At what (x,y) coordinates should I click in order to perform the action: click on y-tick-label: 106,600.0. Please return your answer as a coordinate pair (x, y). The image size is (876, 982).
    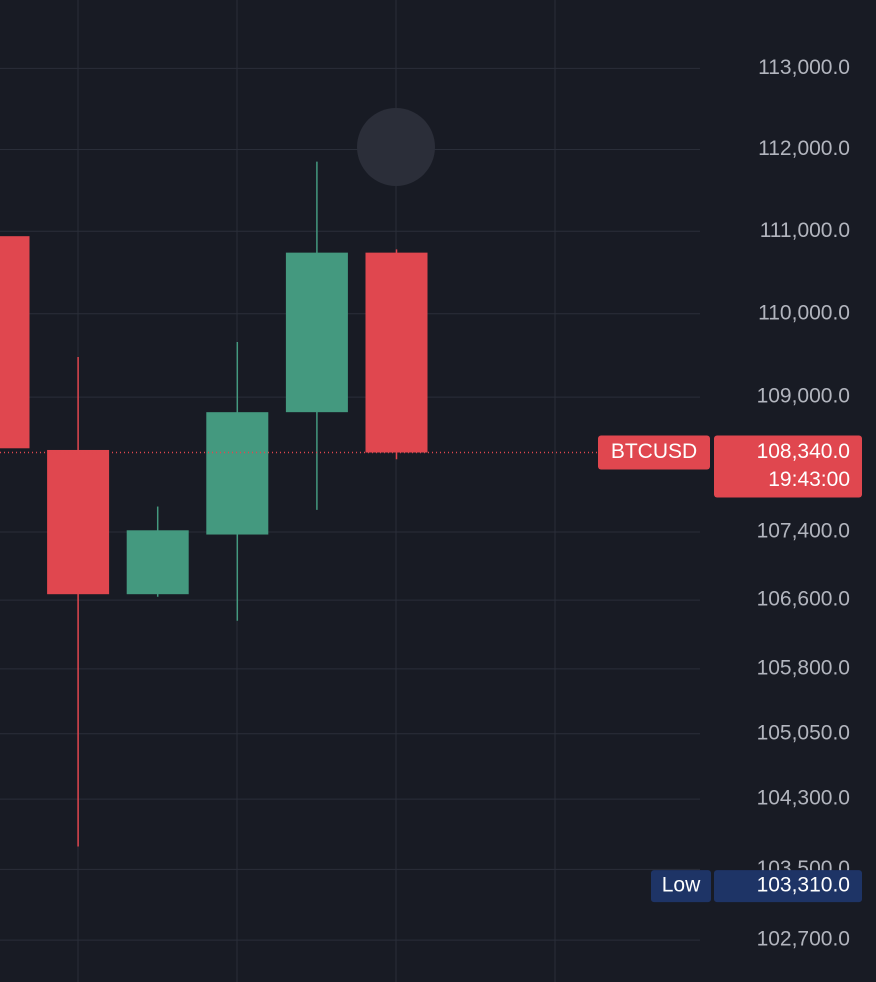
    Looking at the image, I should click on (803, 599).